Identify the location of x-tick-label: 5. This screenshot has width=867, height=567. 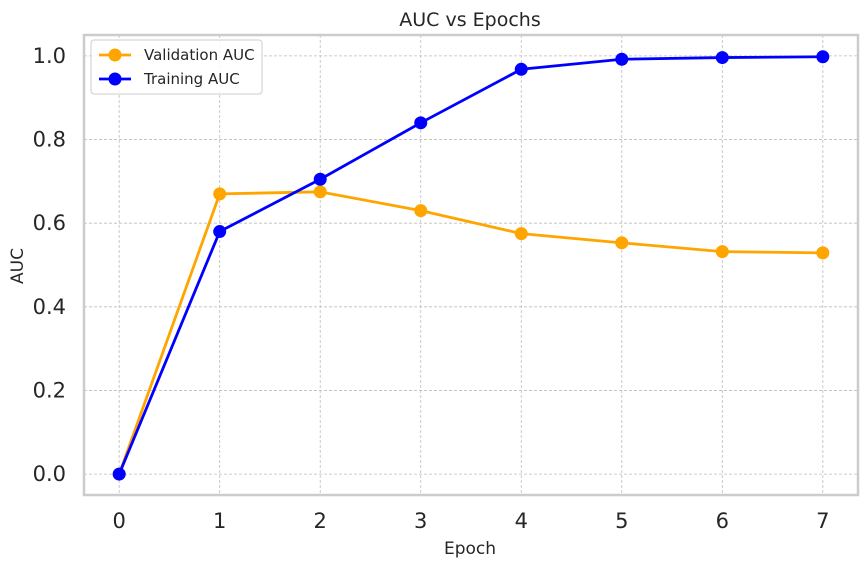
(621, 521).